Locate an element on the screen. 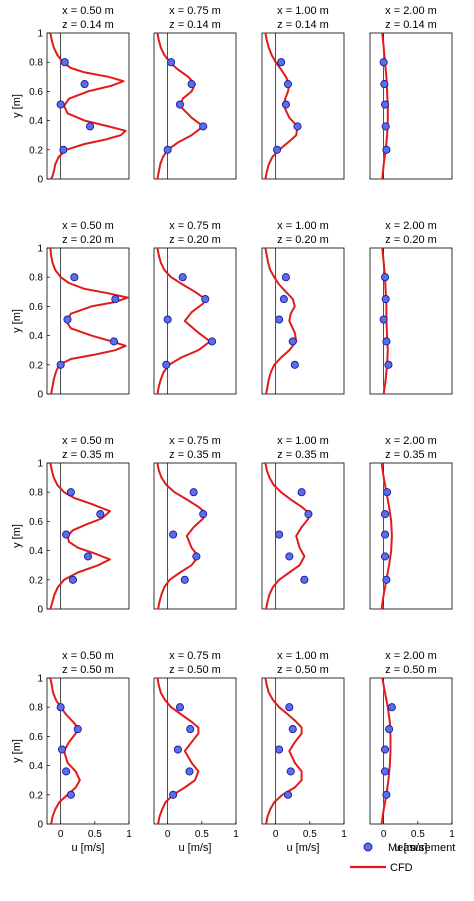 This screenshot has height=901, width=474. y-axis-label: y [m] is located at coordinates (17, 536).